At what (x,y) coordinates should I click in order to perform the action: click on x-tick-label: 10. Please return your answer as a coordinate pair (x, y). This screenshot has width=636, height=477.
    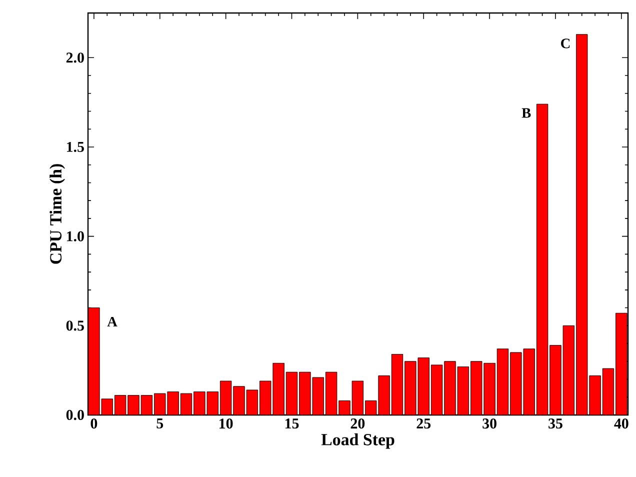
    Looking at the image, I should click on (226, 423).